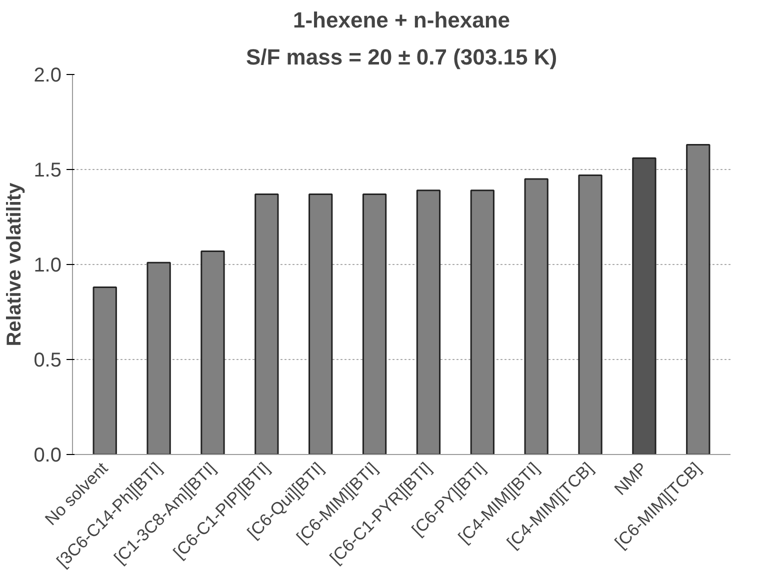  Describe the element at coordinates (48, 455) in the screenshot. I see `y-tick-label: 0.0` at that location.